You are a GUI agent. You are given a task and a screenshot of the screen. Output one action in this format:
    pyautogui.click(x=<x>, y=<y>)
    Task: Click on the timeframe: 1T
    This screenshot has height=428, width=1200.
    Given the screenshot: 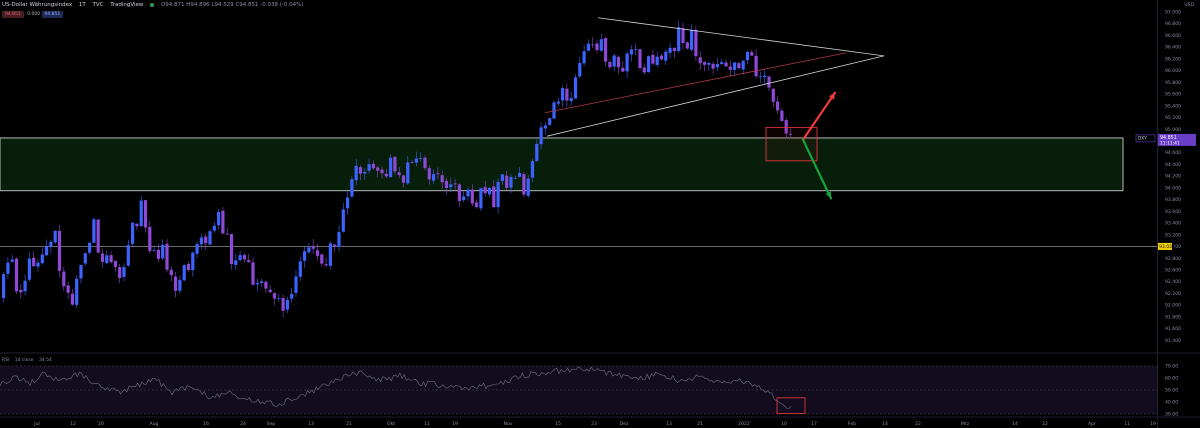 What is the action you would take?
    pyautogui.click(x=82, y=5)
    